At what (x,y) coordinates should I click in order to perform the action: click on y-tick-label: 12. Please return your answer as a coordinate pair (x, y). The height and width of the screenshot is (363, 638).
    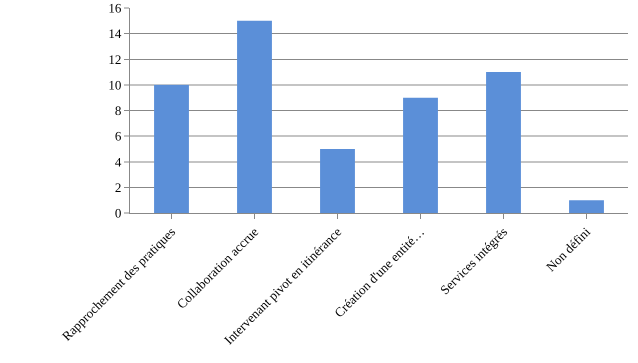
    Looking at the image, I should click on (115, 59).